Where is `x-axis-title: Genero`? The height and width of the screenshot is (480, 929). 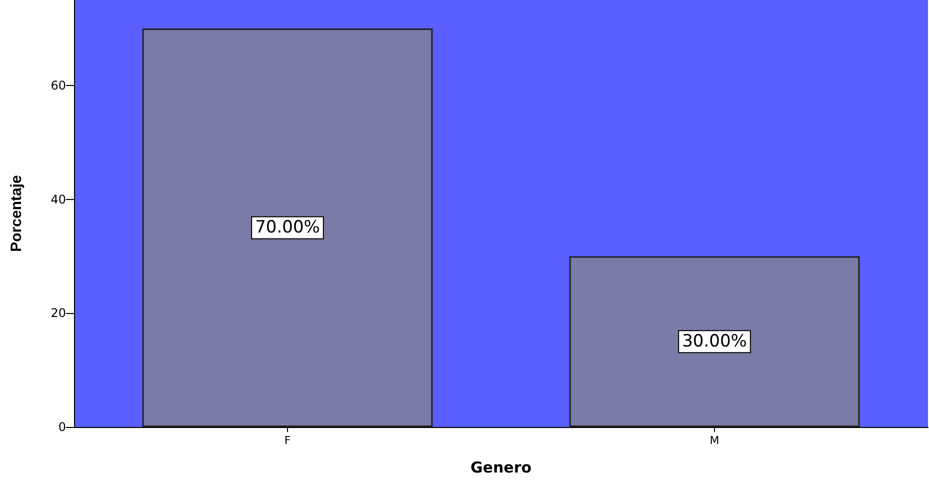
x-axis-title: Genero is located at coordinates (501, 467).